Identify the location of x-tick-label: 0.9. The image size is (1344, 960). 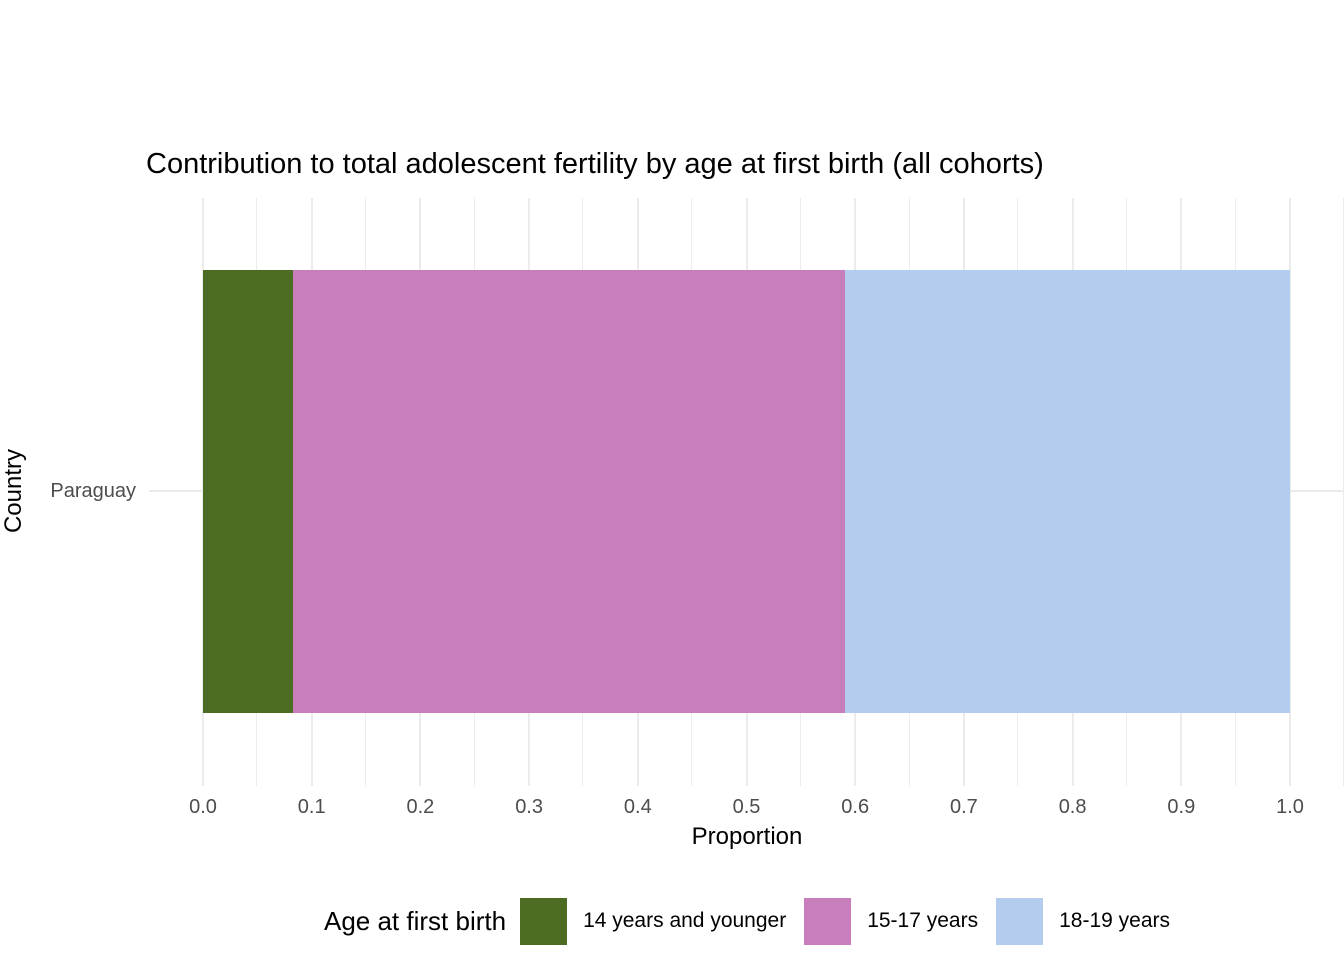
(1181, 807).